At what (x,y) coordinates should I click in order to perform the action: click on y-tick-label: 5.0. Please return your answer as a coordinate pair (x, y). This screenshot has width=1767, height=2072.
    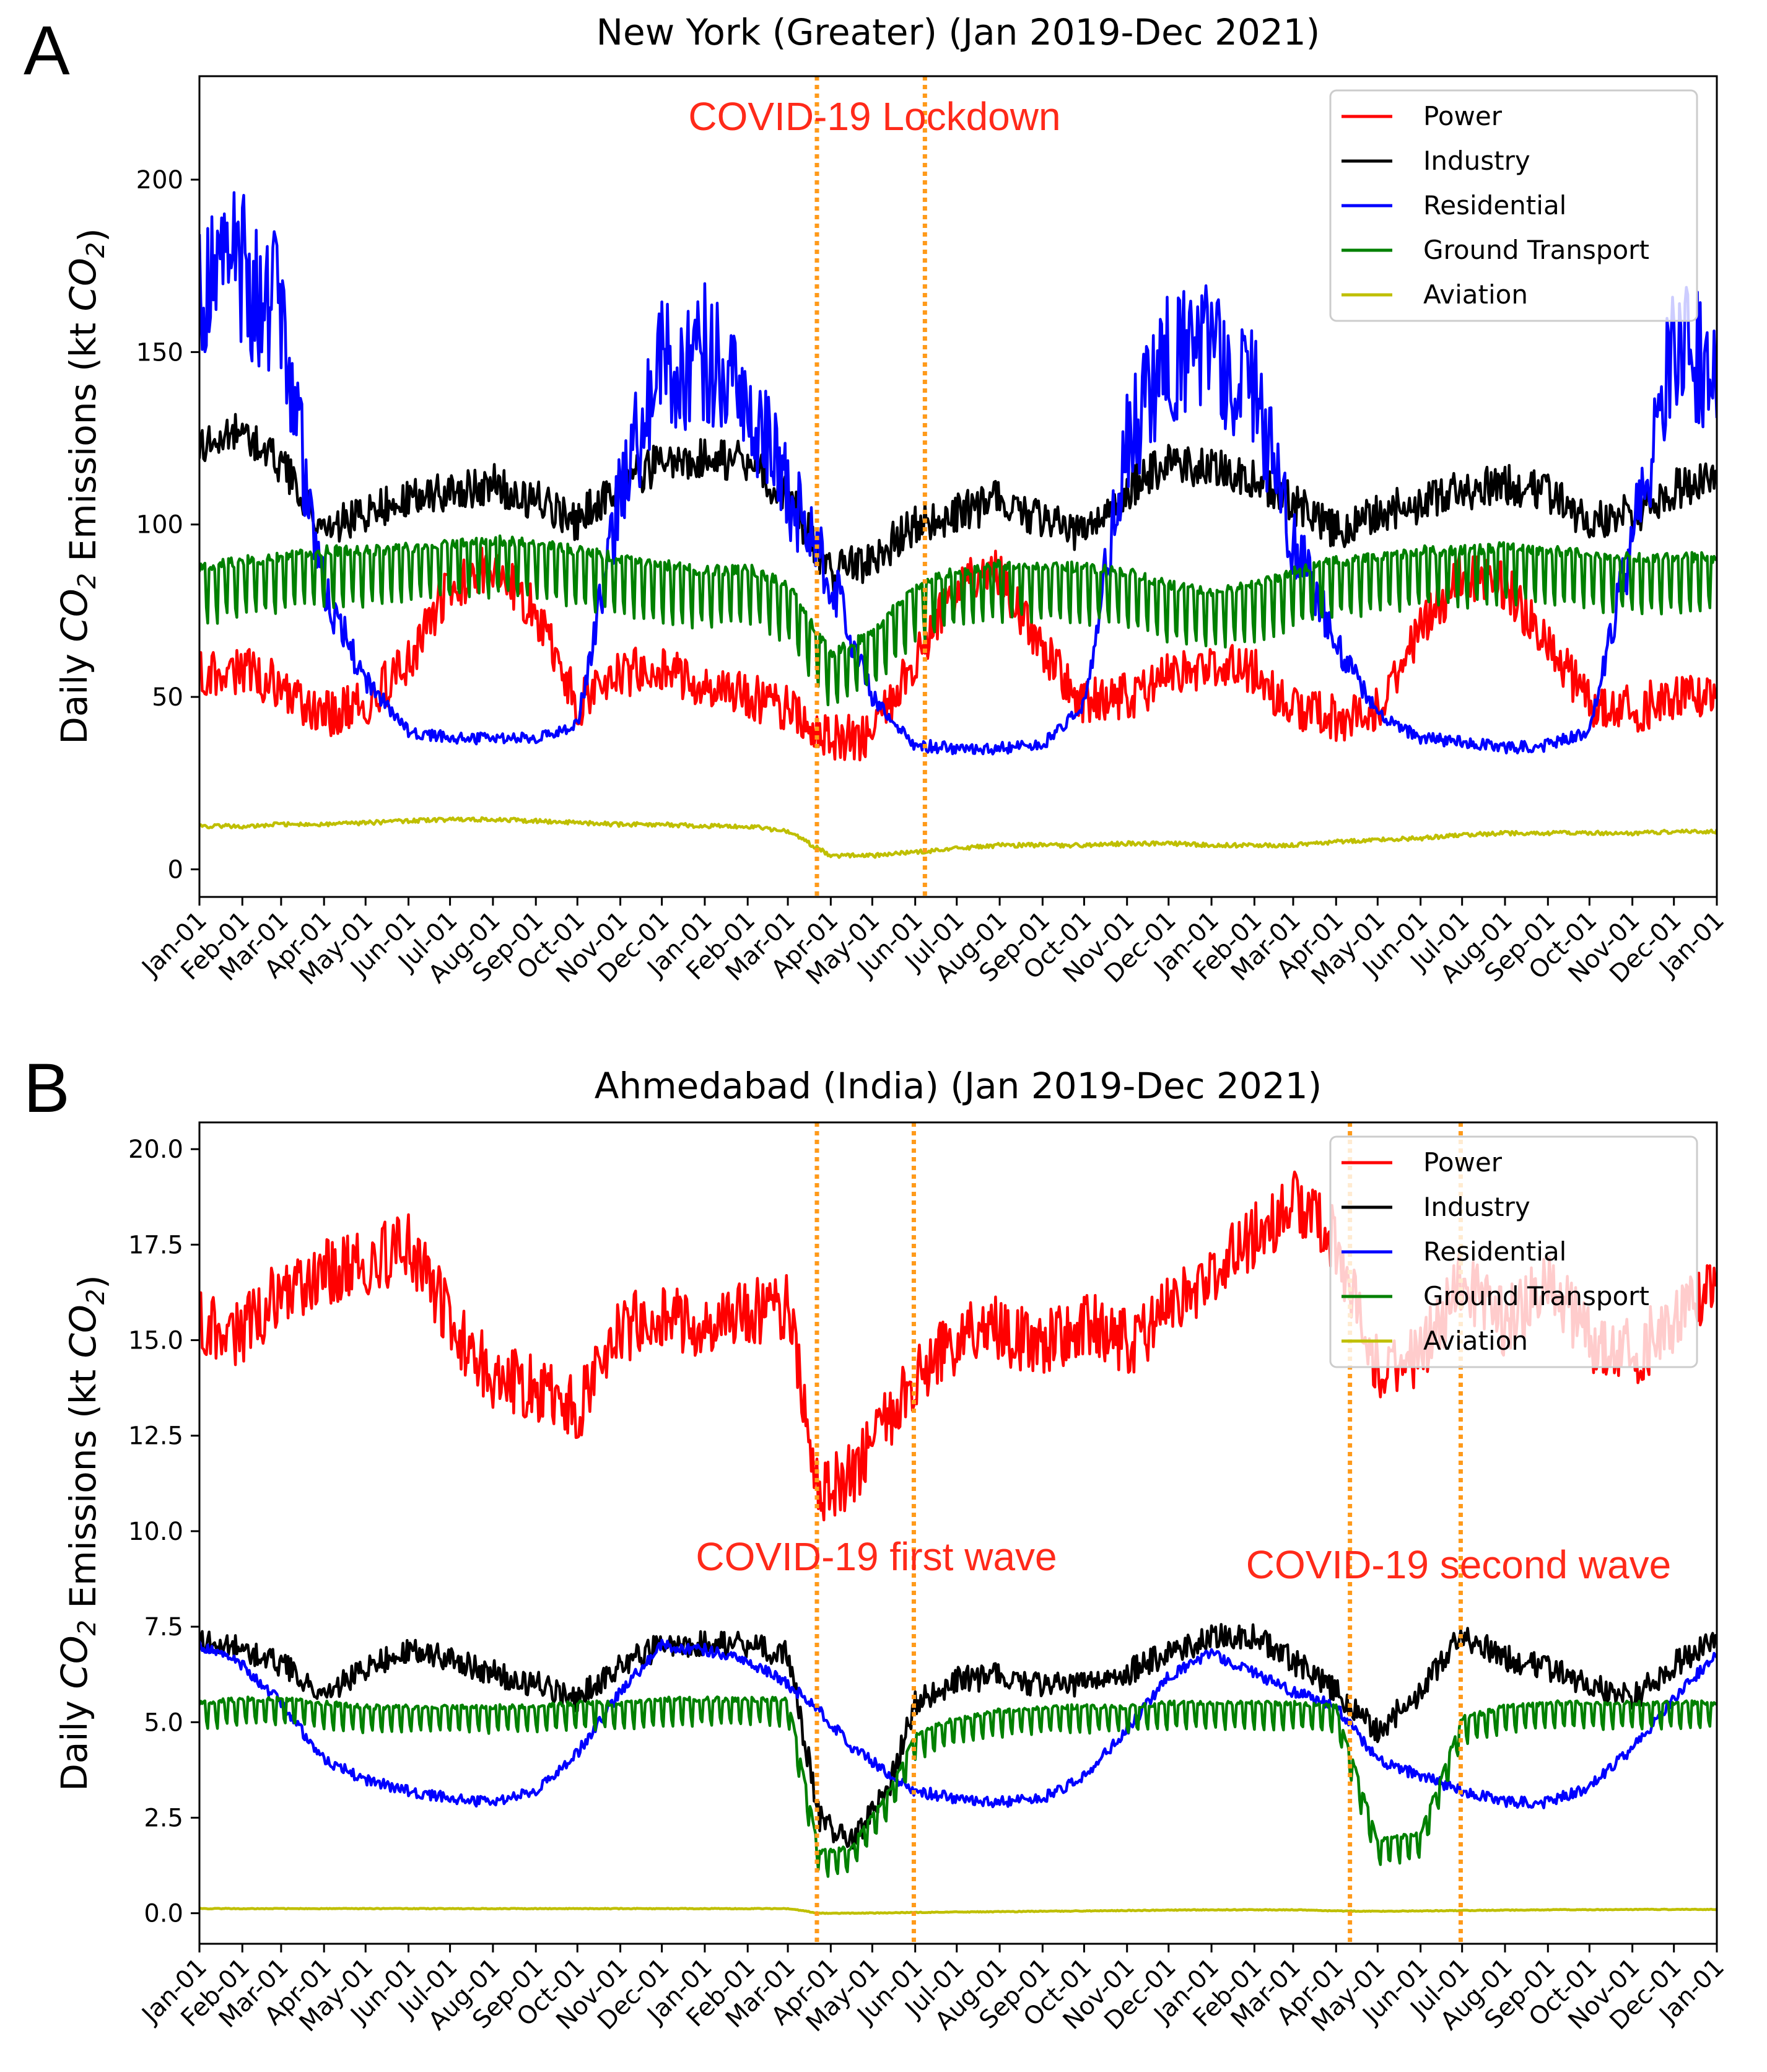
    Looking at the image, I should click on (163, 1722).